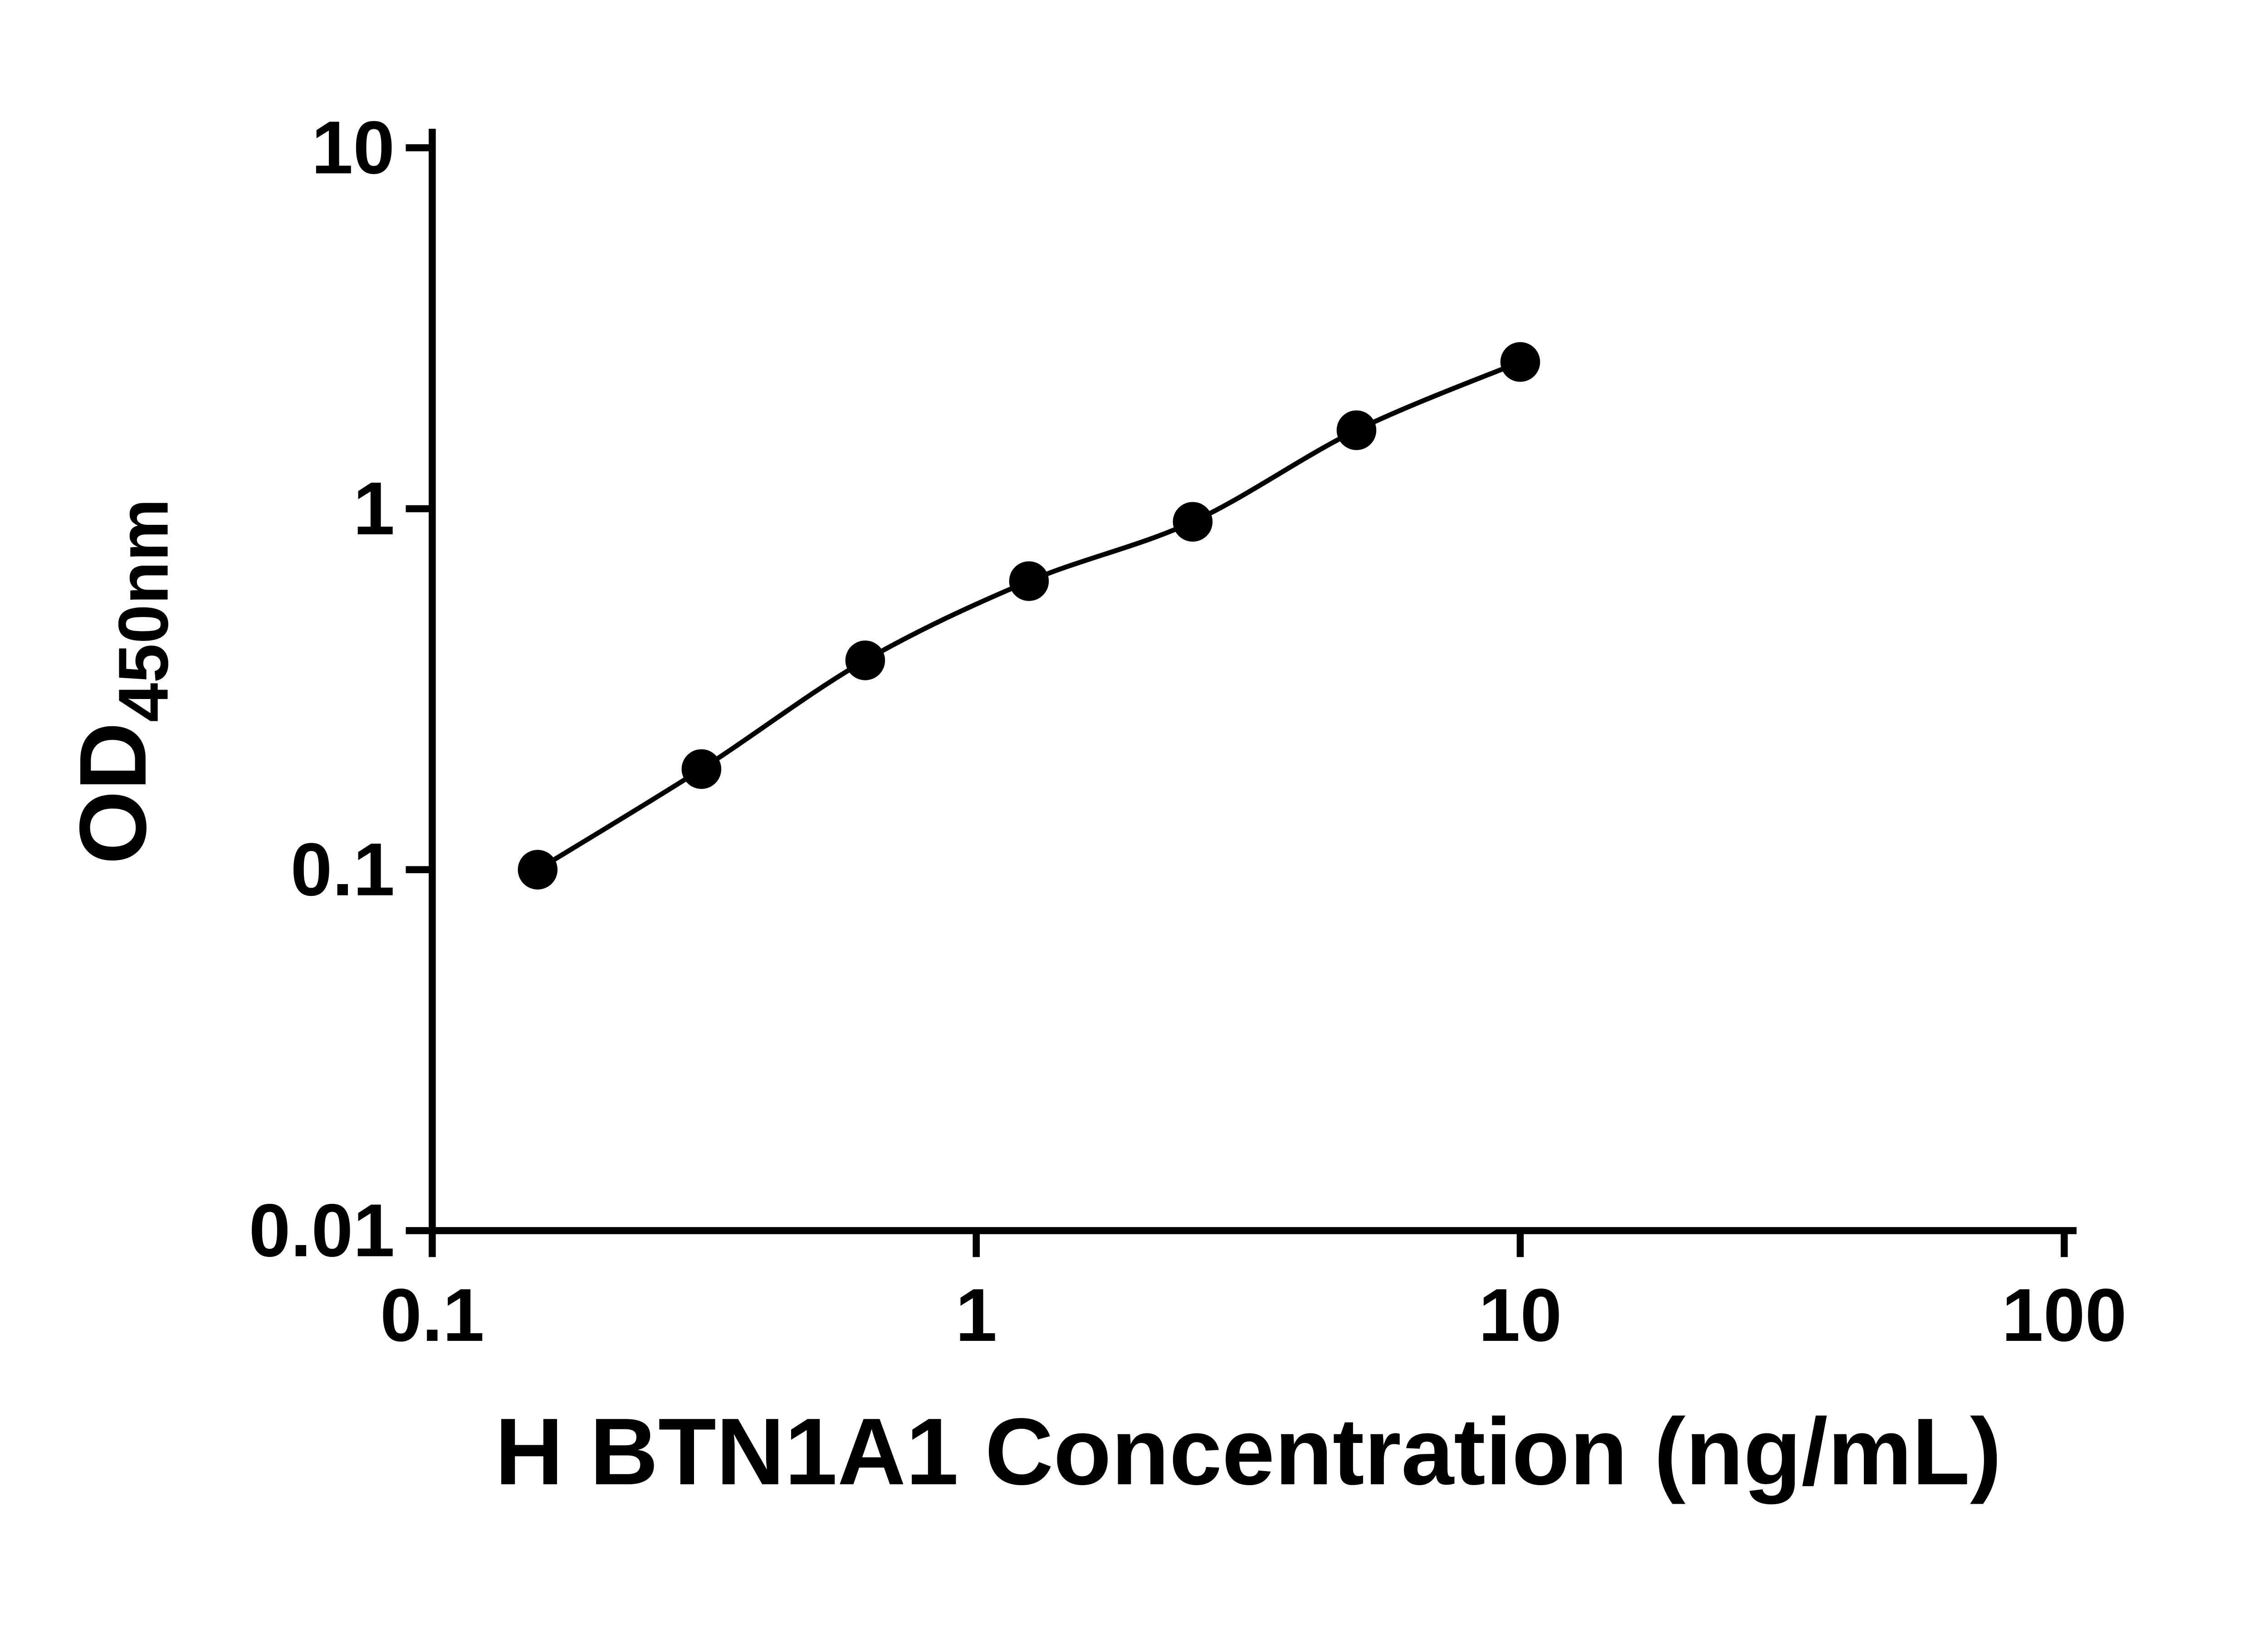 The height and width of the screenshot is (1633, 2268). I want to click on x-tick-label: 1, so click(976, 1315).